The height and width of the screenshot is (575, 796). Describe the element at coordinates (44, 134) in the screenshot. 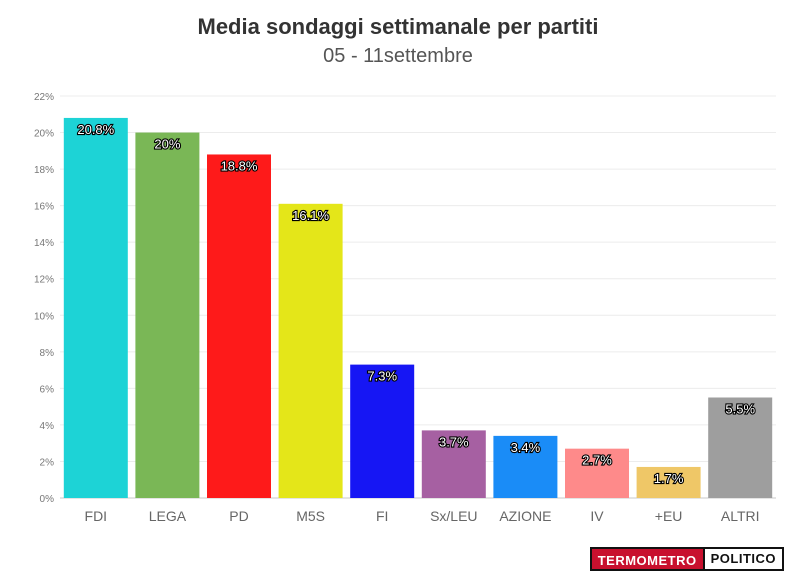

I see `y-tick-label: 20%` at that location.